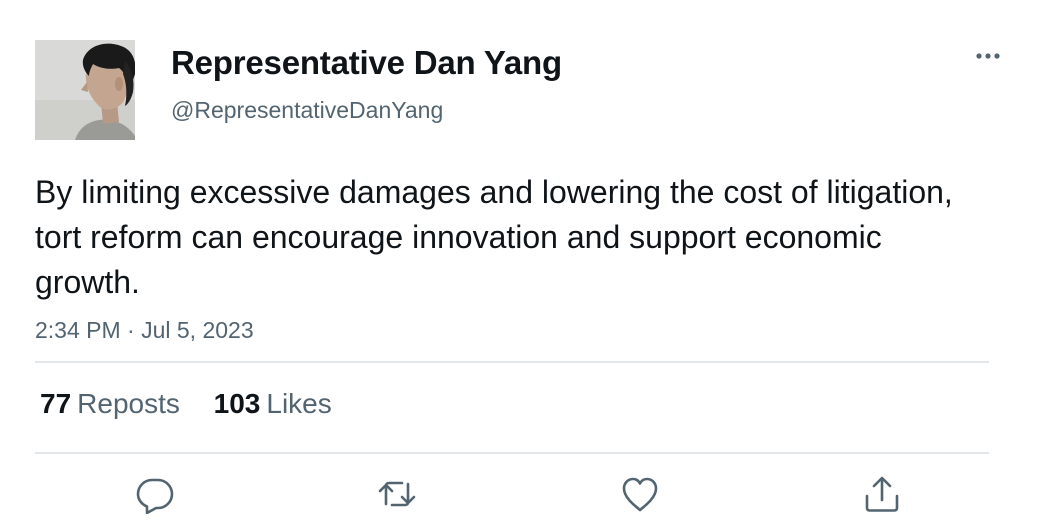  I want to click on engagement-stats: 77 Reposts 103 Likes, so click(199, 404).